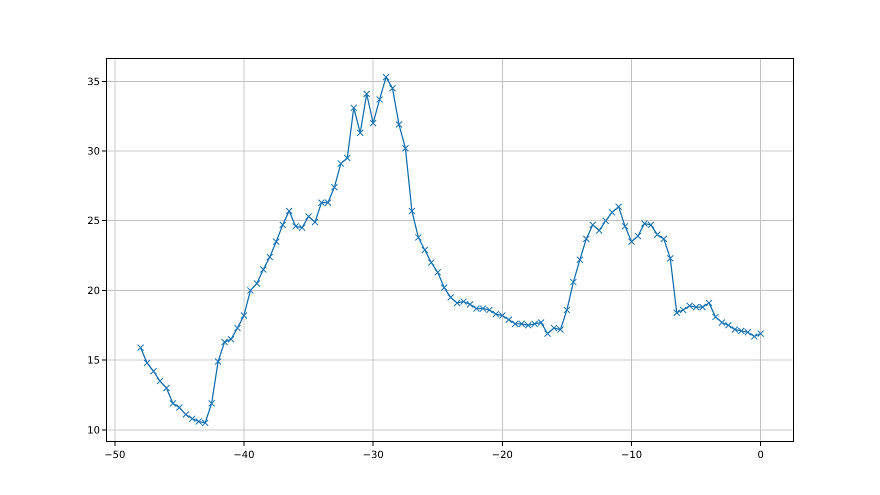  Describe the element at coordinates (631, 455) in the screenshot. I see `x-tick-label: −10` at that location.